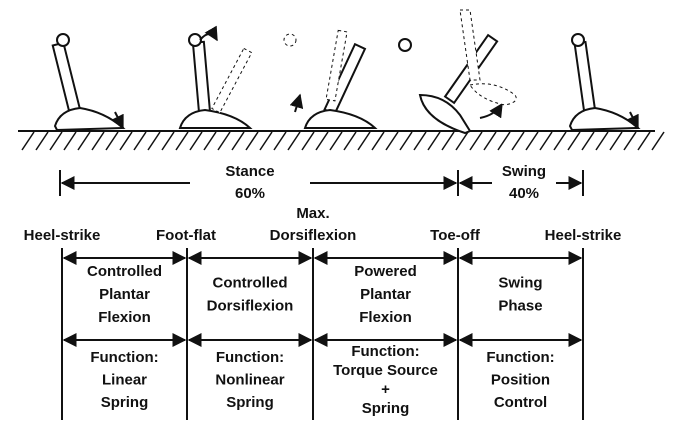  Describe the element at coordinates (321, 182) in the screenshot. I see `timeline: Stance 60% Swing 40%` at that location.